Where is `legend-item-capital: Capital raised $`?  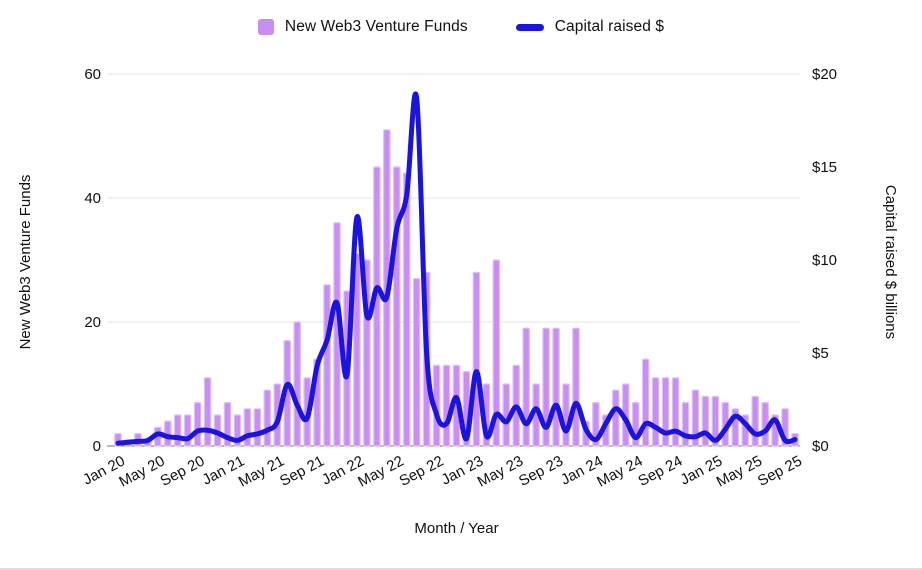
legend-item-capital: Capital raised $ is located at coordinates (590, 27).